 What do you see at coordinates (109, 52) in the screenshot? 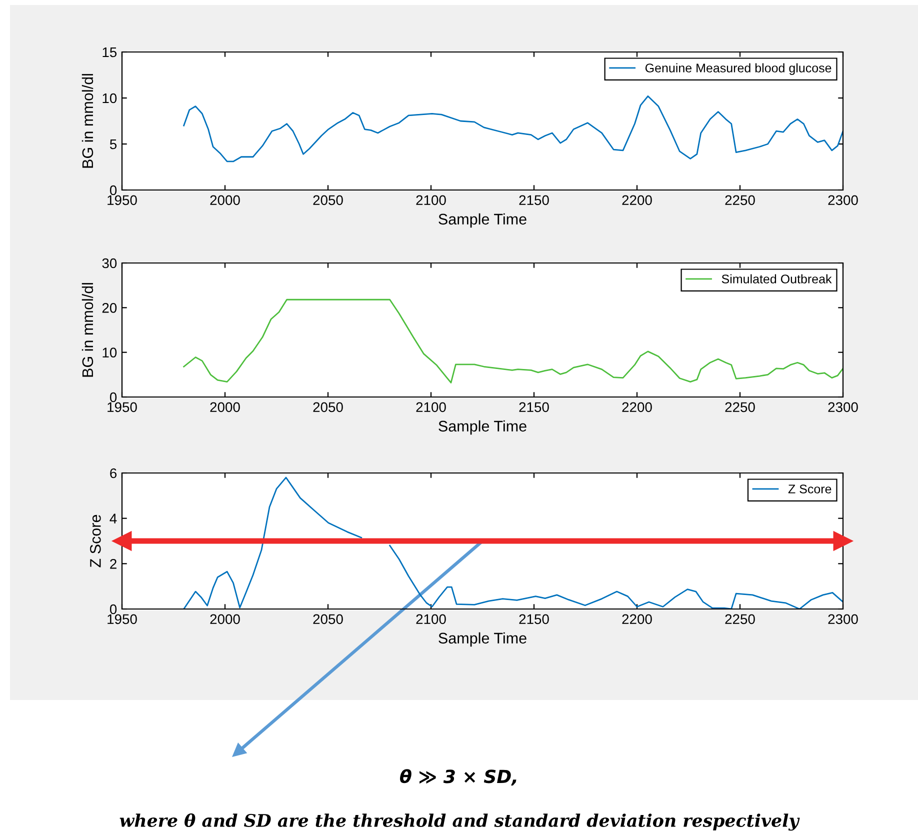
I see `y-tick-label: 15` at bounding box center [109, 52].